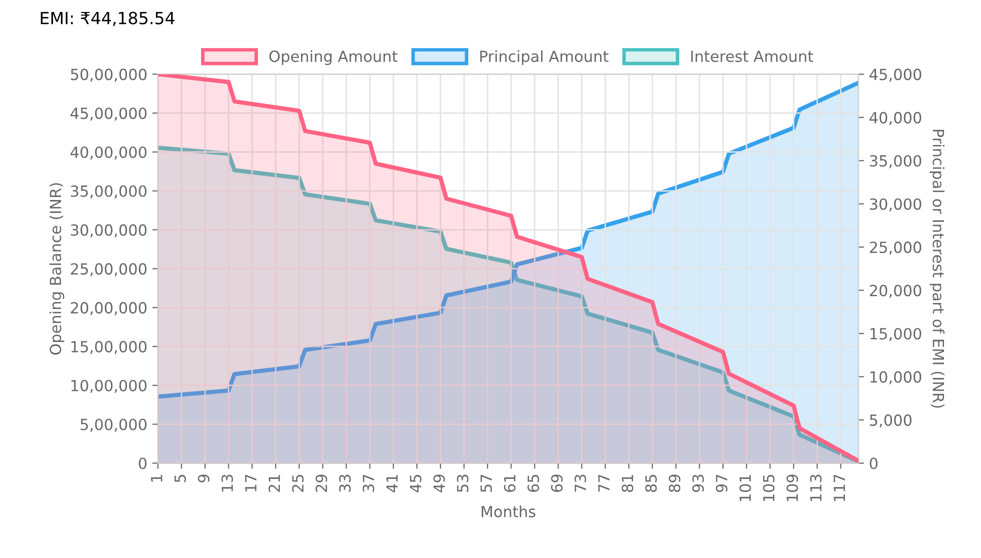 The image size is (981, 558). What do you see at coordinates (891, 421) in the screenshot?
I see `y2-tick-label: 5,000` at bounding box center [891, 421].